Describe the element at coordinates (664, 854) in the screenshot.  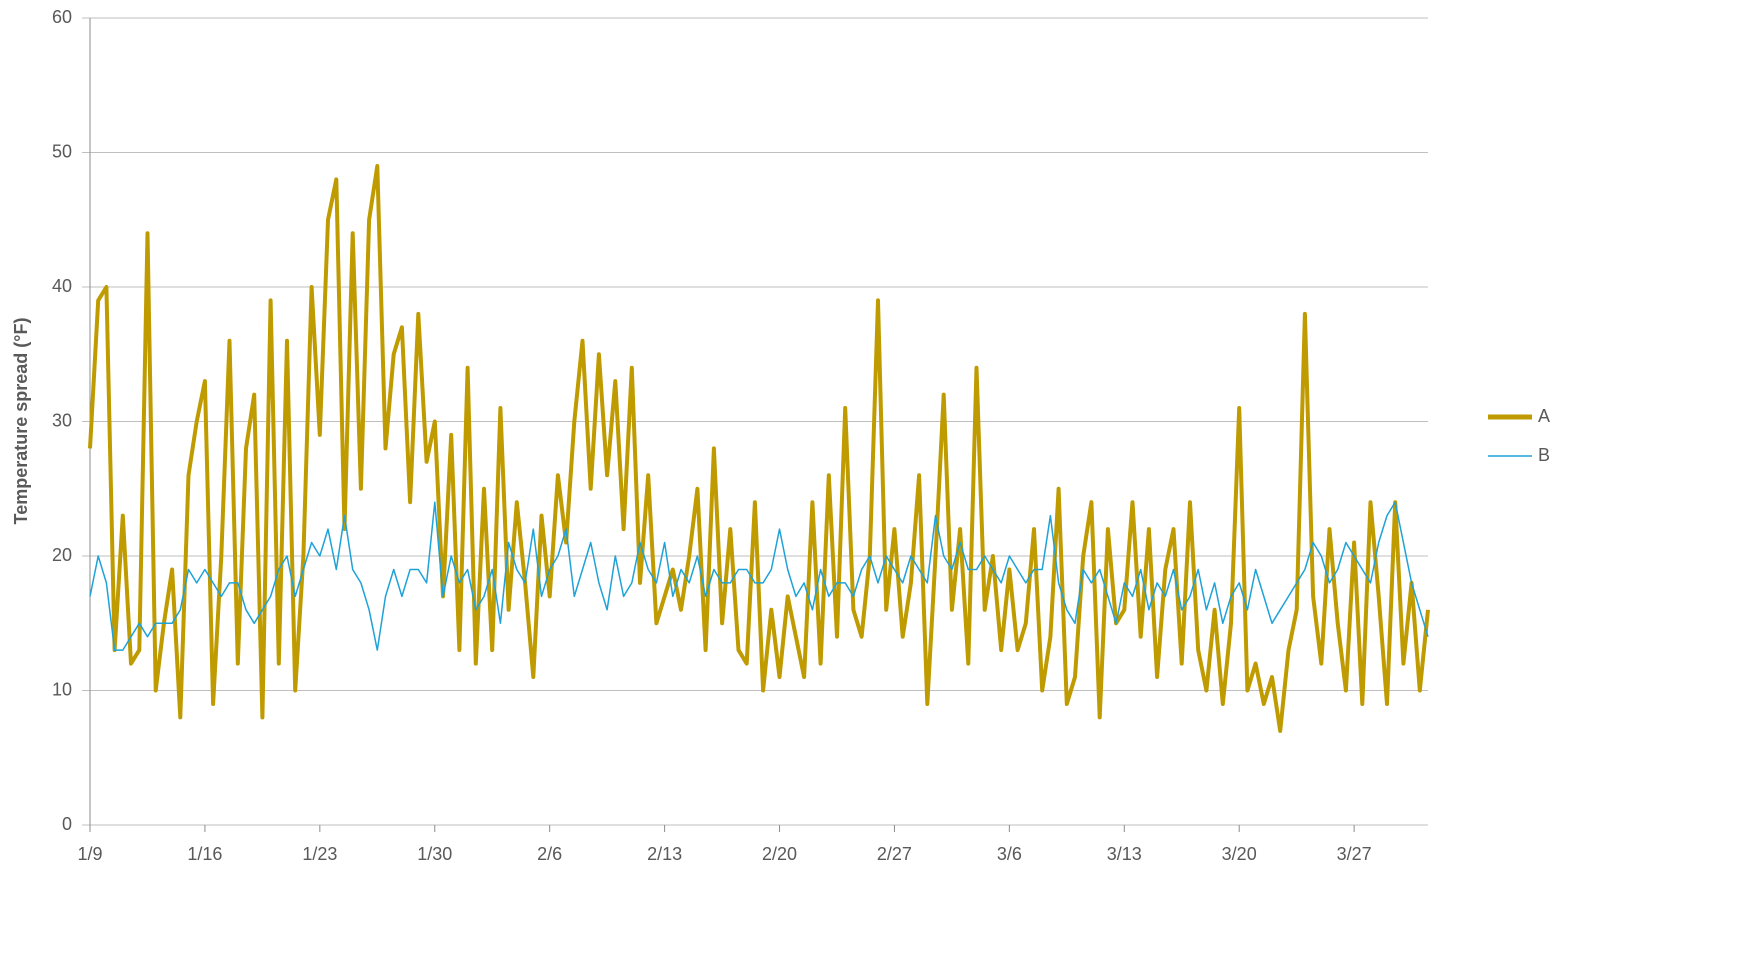
I see `x-tick-label: 2/13` at that location.